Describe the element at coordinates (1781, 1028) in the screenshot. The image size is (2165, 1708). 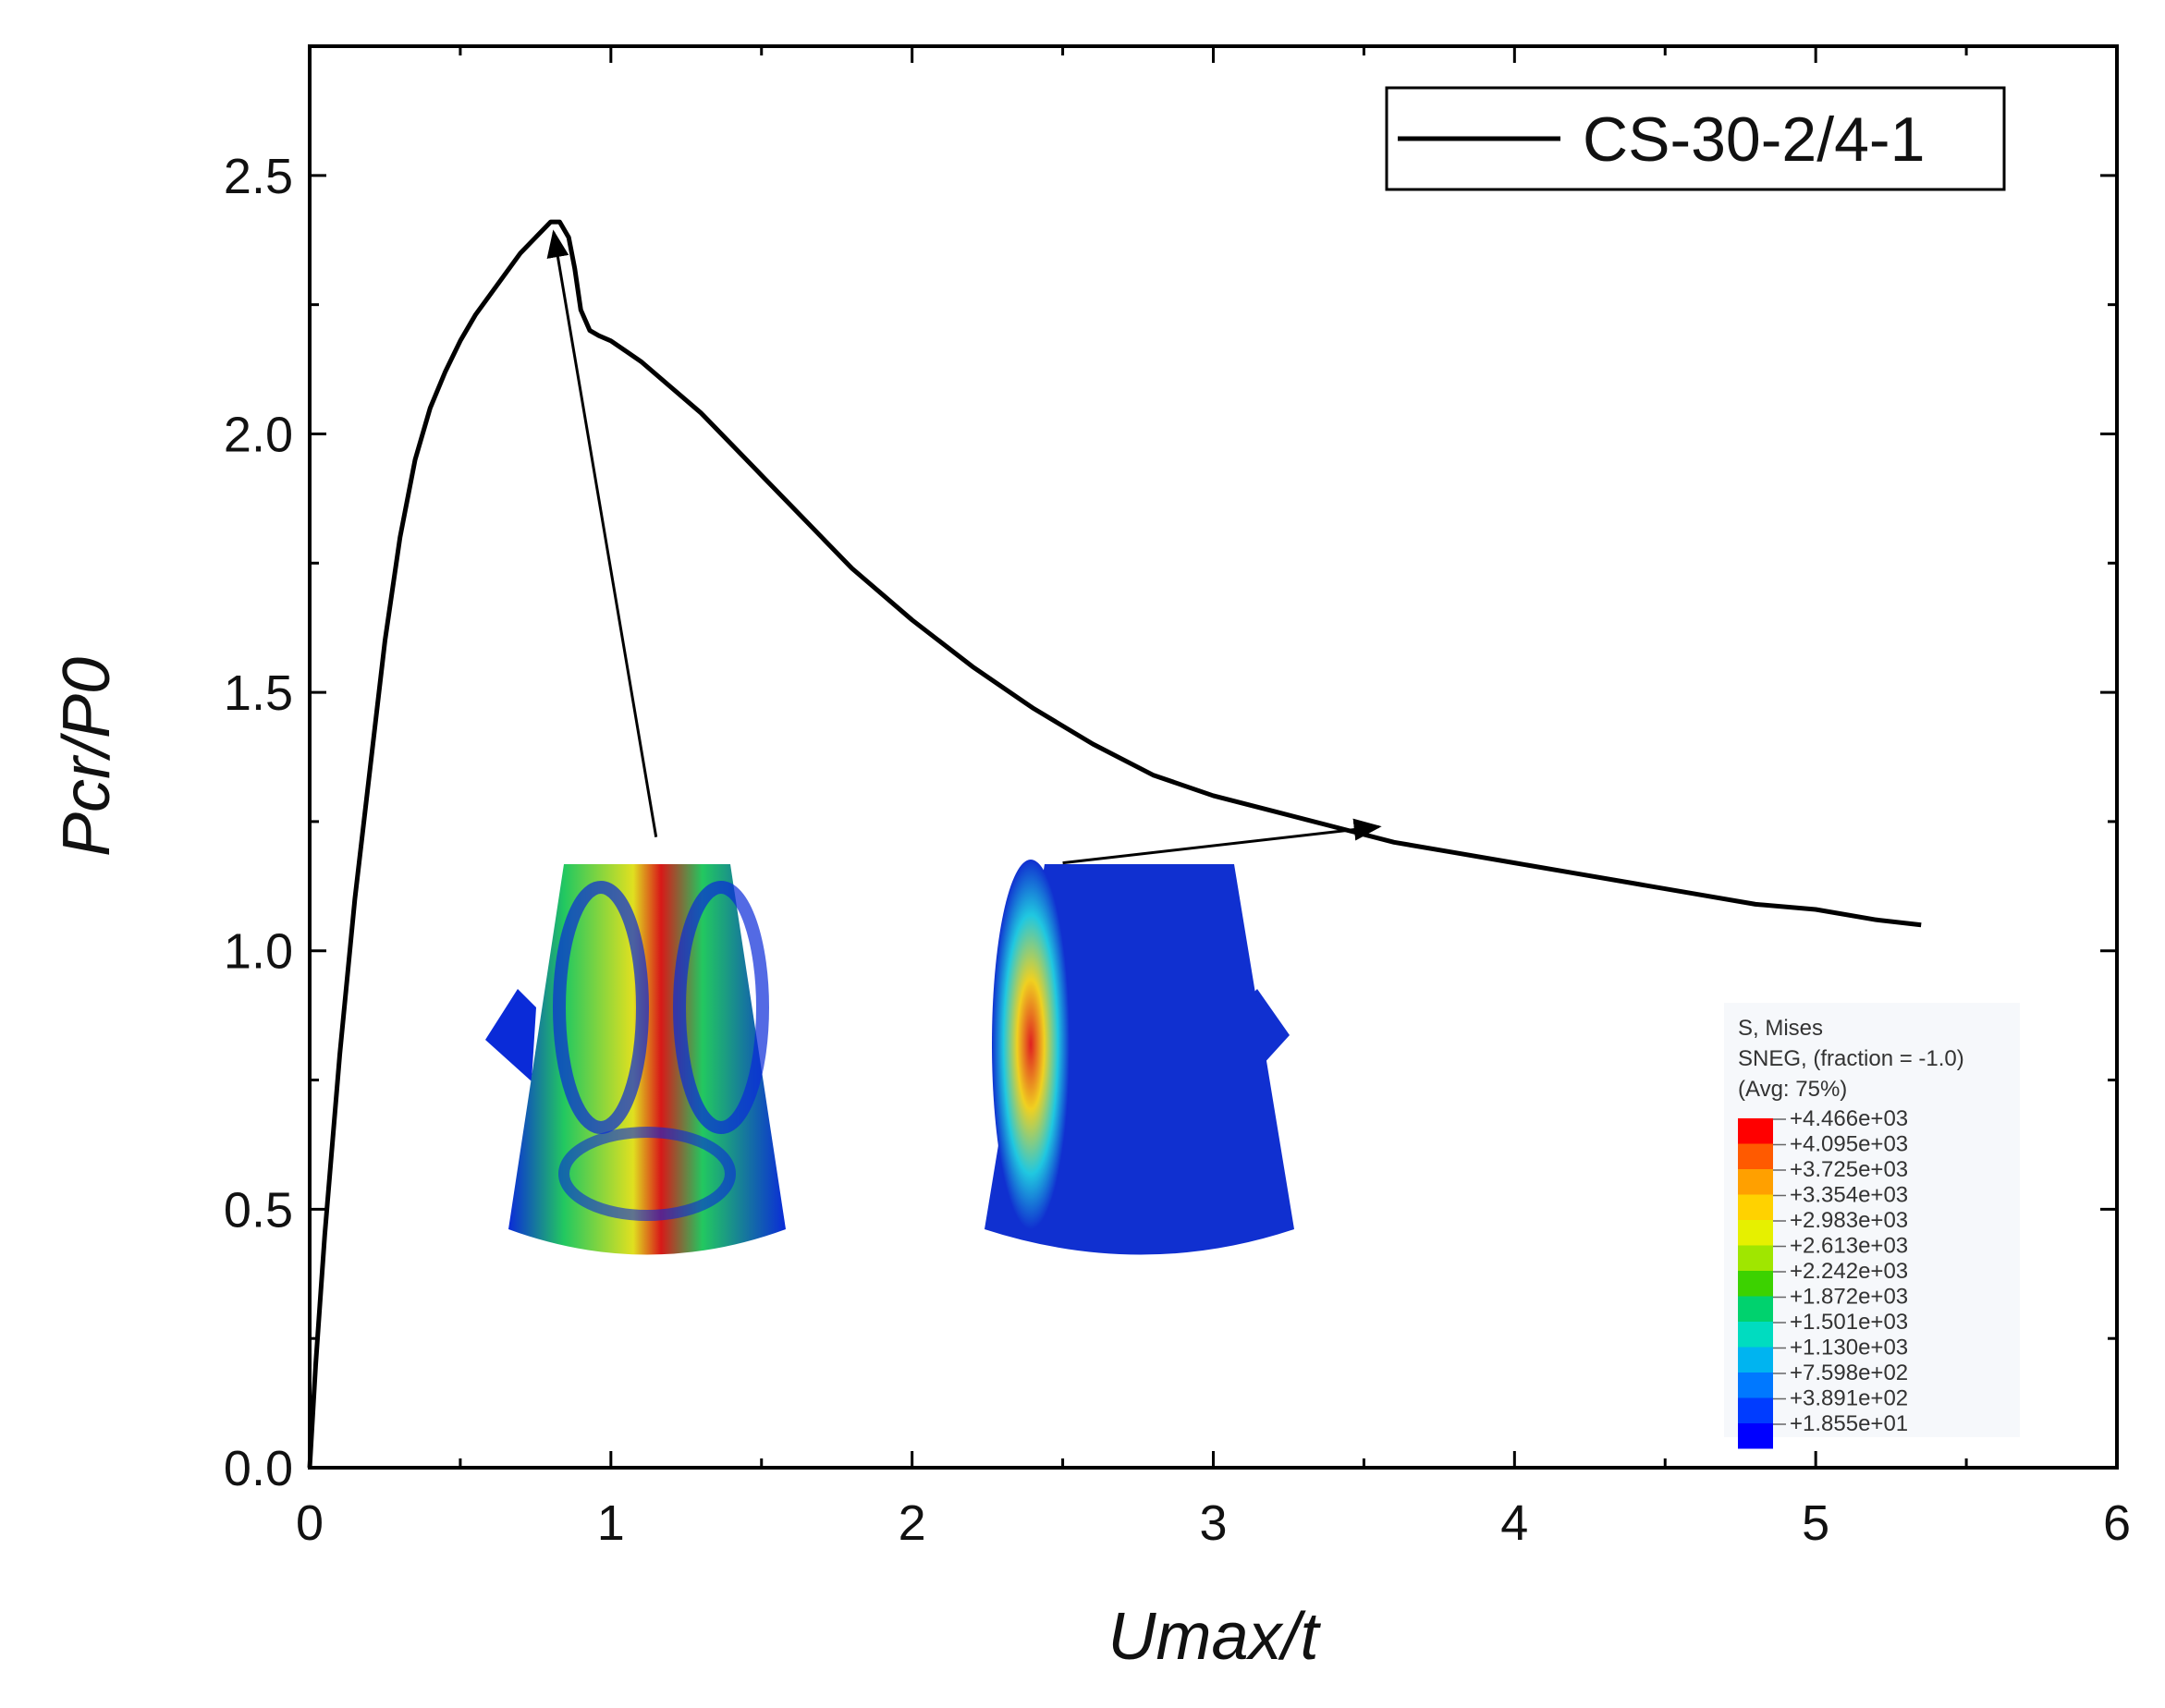
I see `colorbar-title-line: S, Mises` at that location.